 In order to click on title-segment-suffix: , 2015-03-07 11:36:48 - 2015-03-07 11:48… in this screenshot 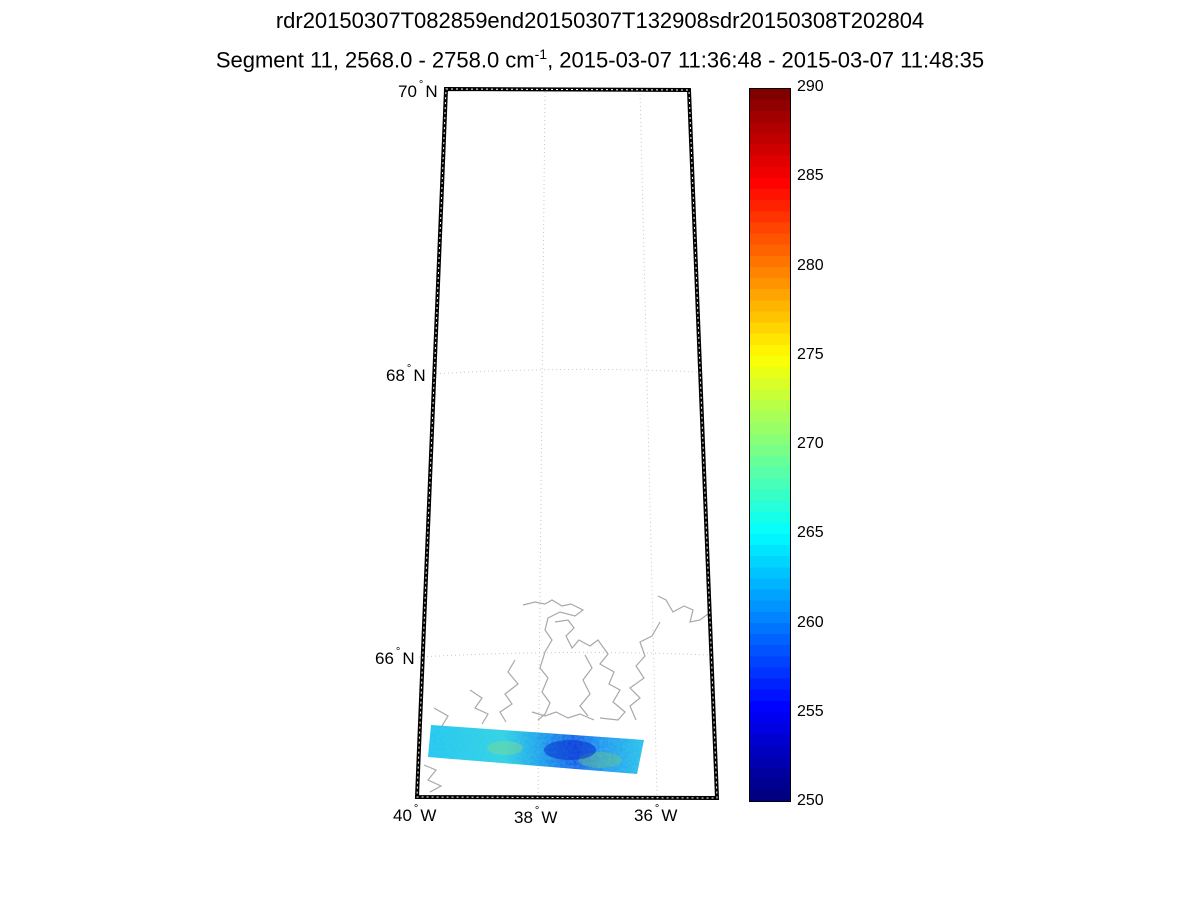, I will do `click(766, 60)`.